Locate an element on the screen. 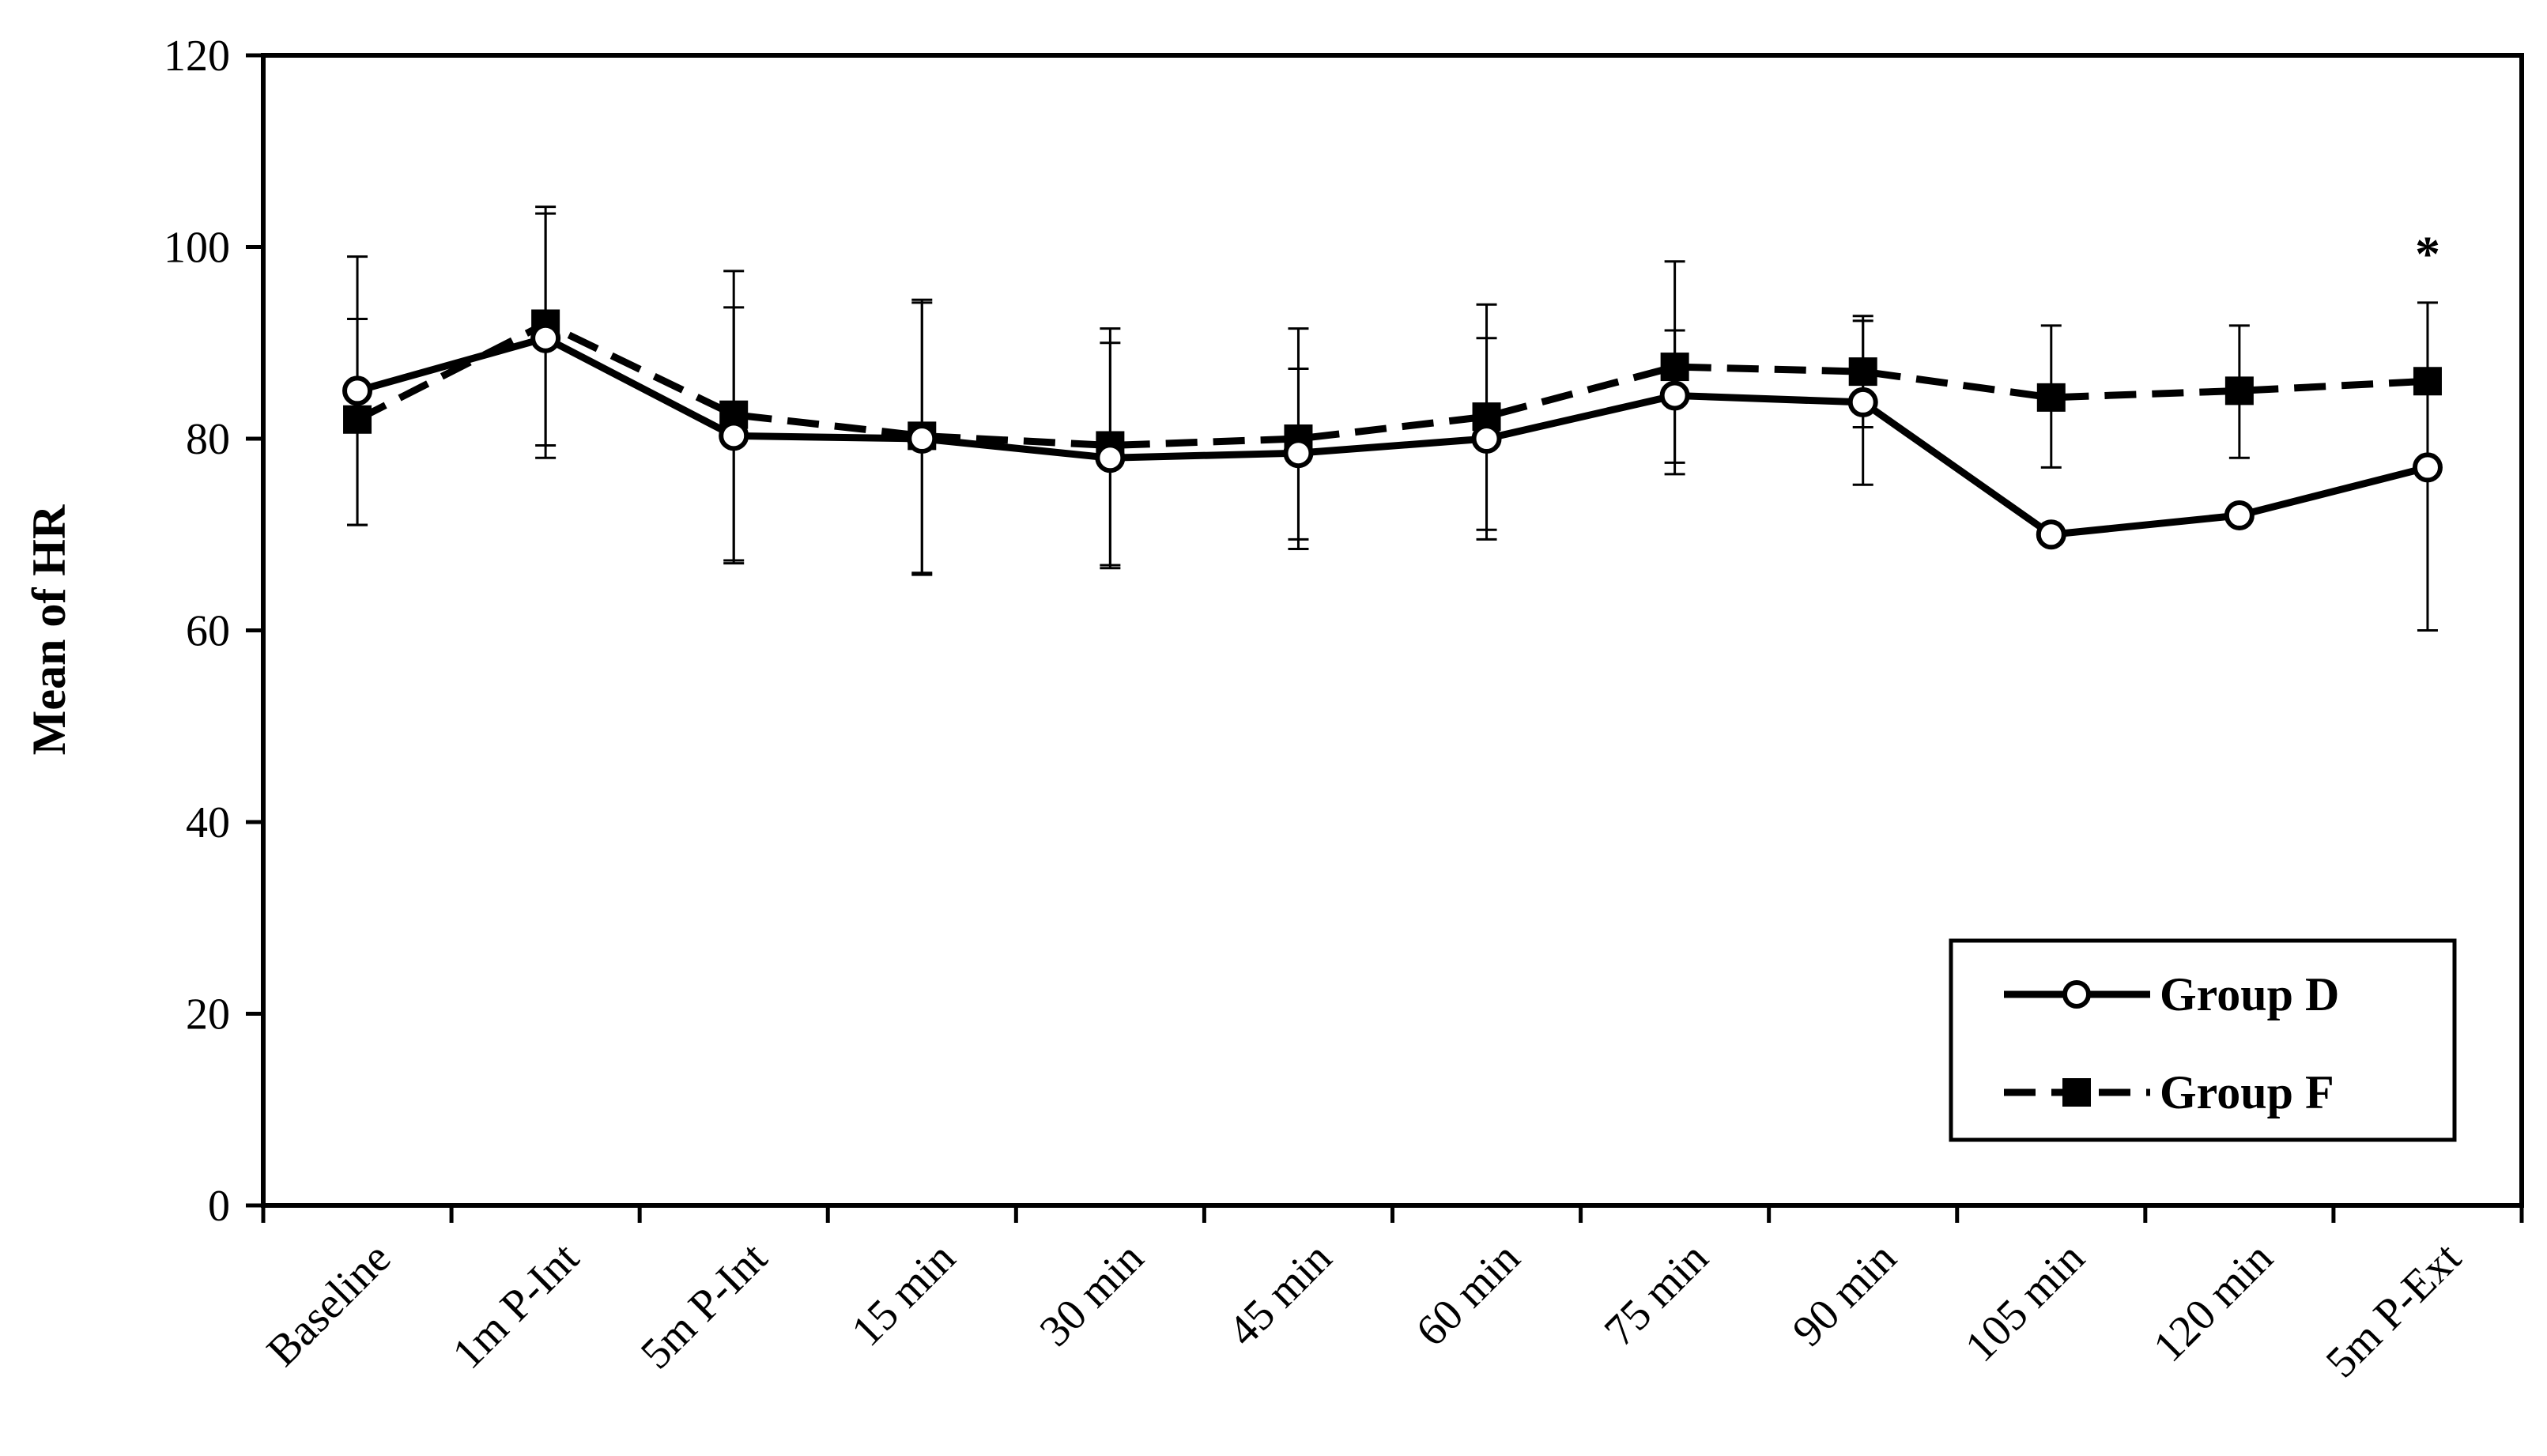 Image resolution: width=2547 pixels, height=1456 pixels. y-tick-label: 0 is located at coordinates (219, 1206).